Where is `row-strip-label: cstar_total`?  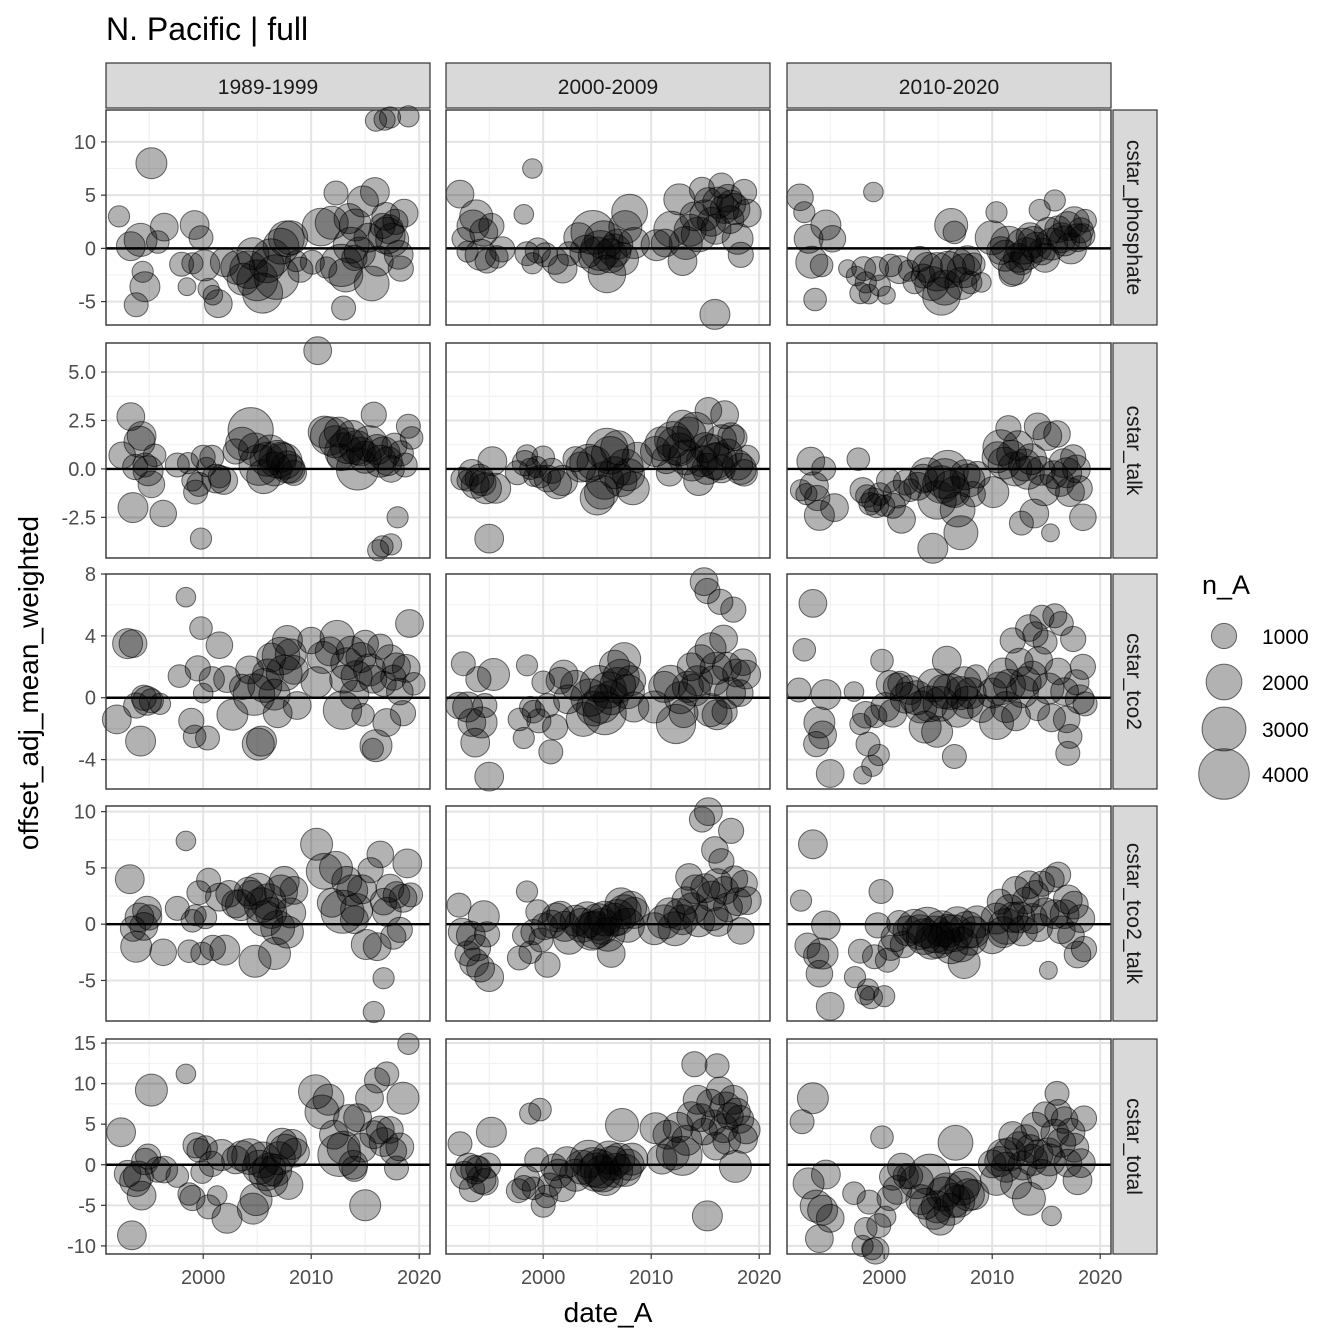
row-strip-label: cstar_total is located at coordinates (1133, 1146).